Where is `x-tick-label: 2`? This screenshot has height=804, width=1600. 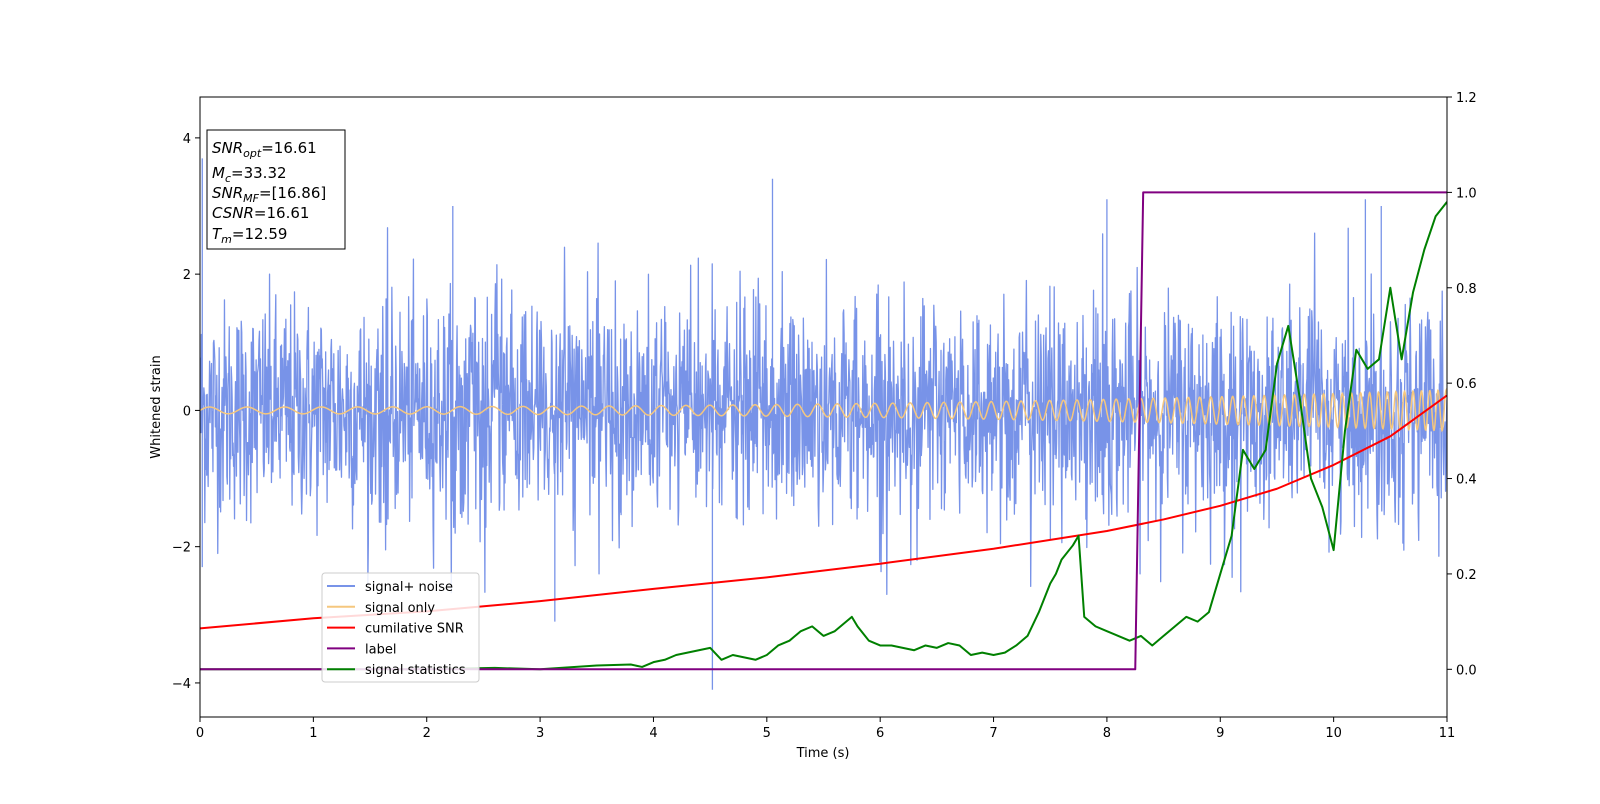
x-tick-label: 2 is located at coordinates (427, 733).